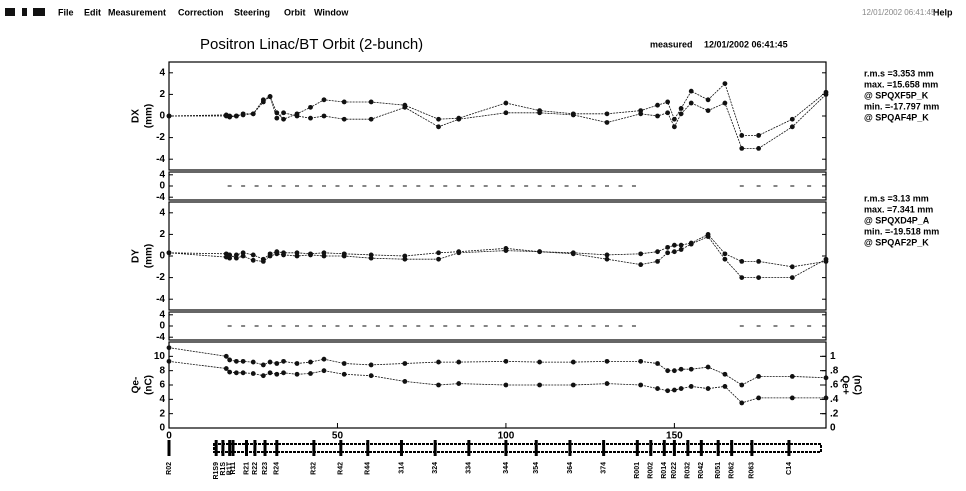 The height and width of the screenshot is (491, 966). Describe the element at coordinates (834, 385) in the screenshot. I see `y2-tick-label: .6` at that location.